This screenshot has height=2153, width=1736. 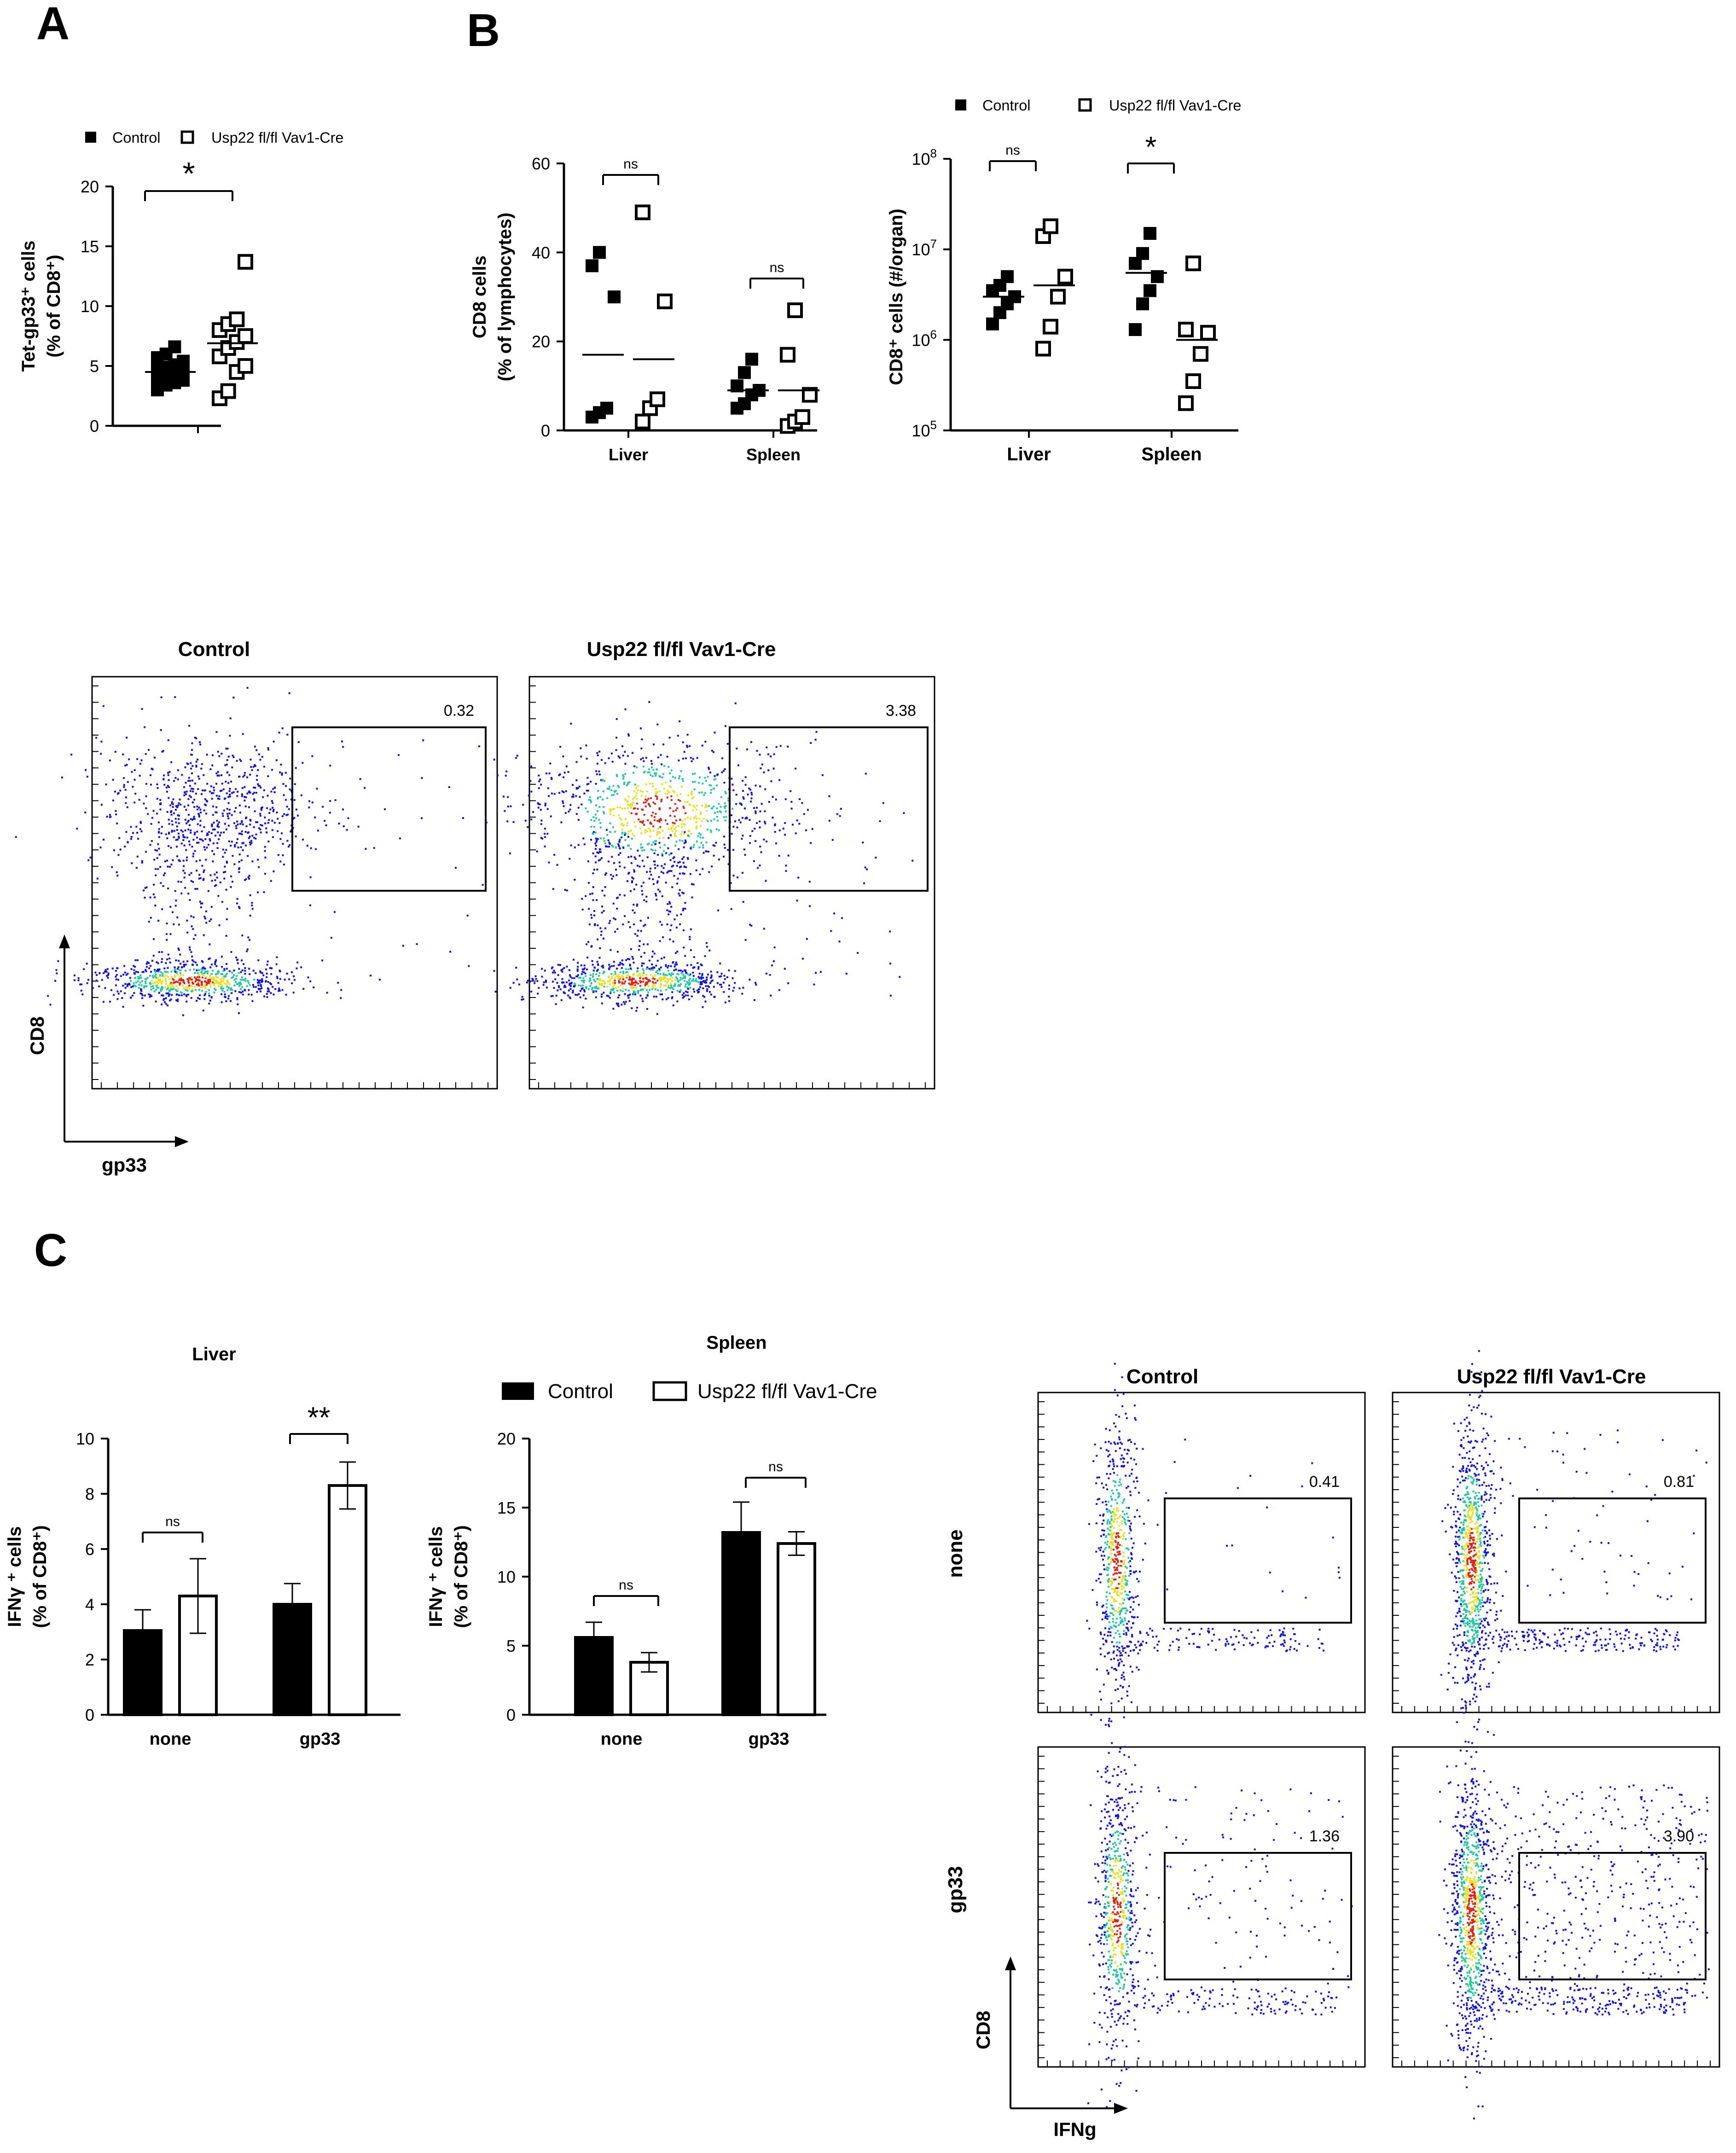 What do you see at coordinates (480, 297) in the screenshot?
I see `y-axis-label: CD8 cells` at bounding box center [480, 297].